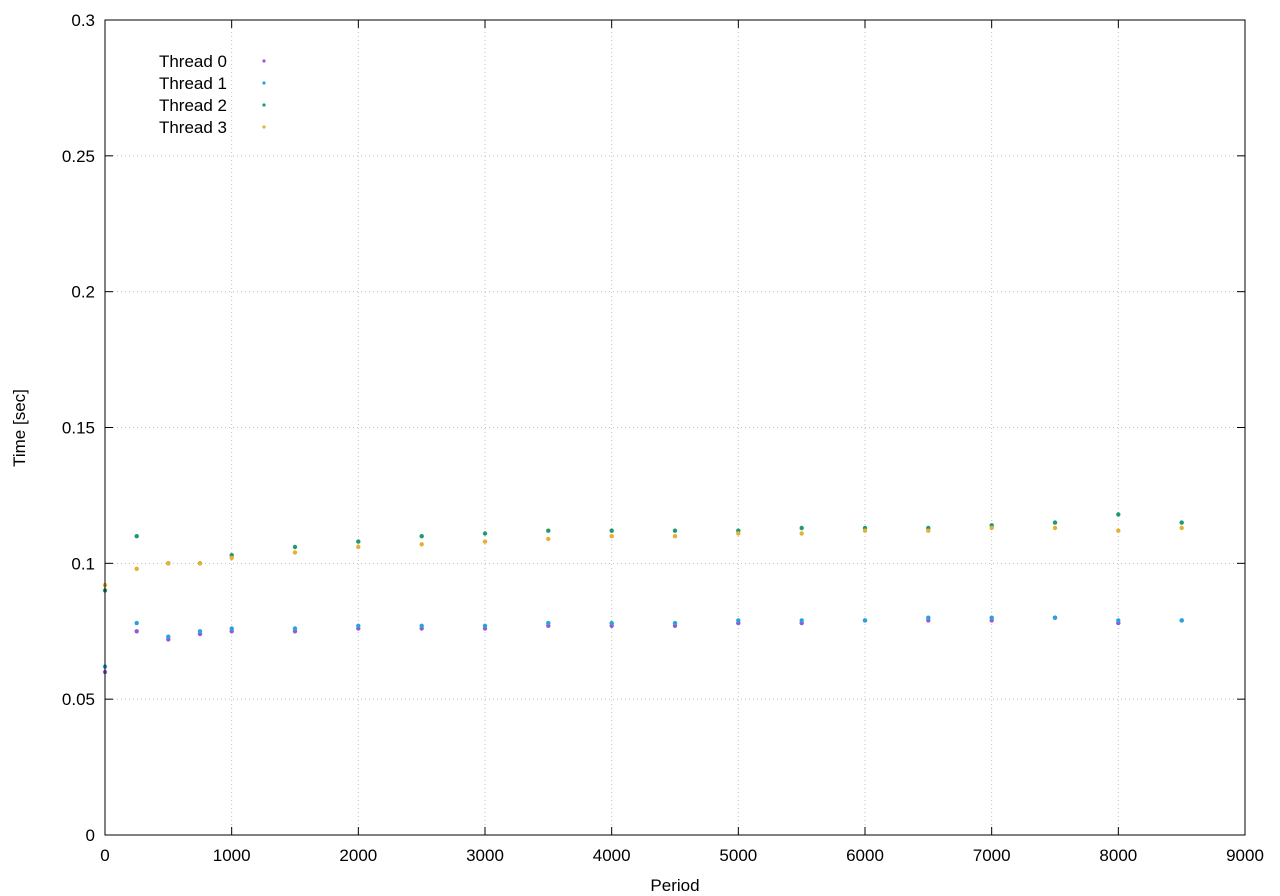 The width and height of the screenshot is (1280, 896). I want to click on y-axis-title: Time [sec], so click(19, 428).